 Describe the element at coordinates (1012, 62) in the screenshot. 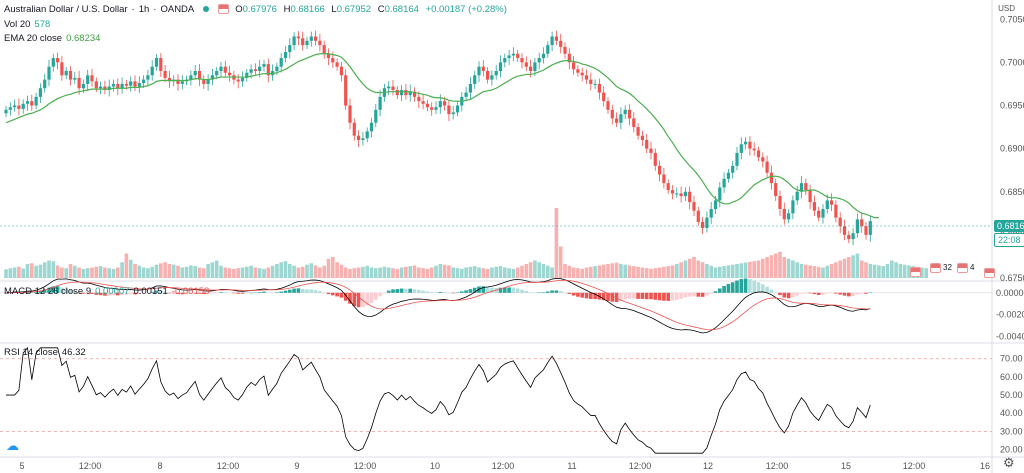

I see `price-tick-label: 0.70000` at that location.